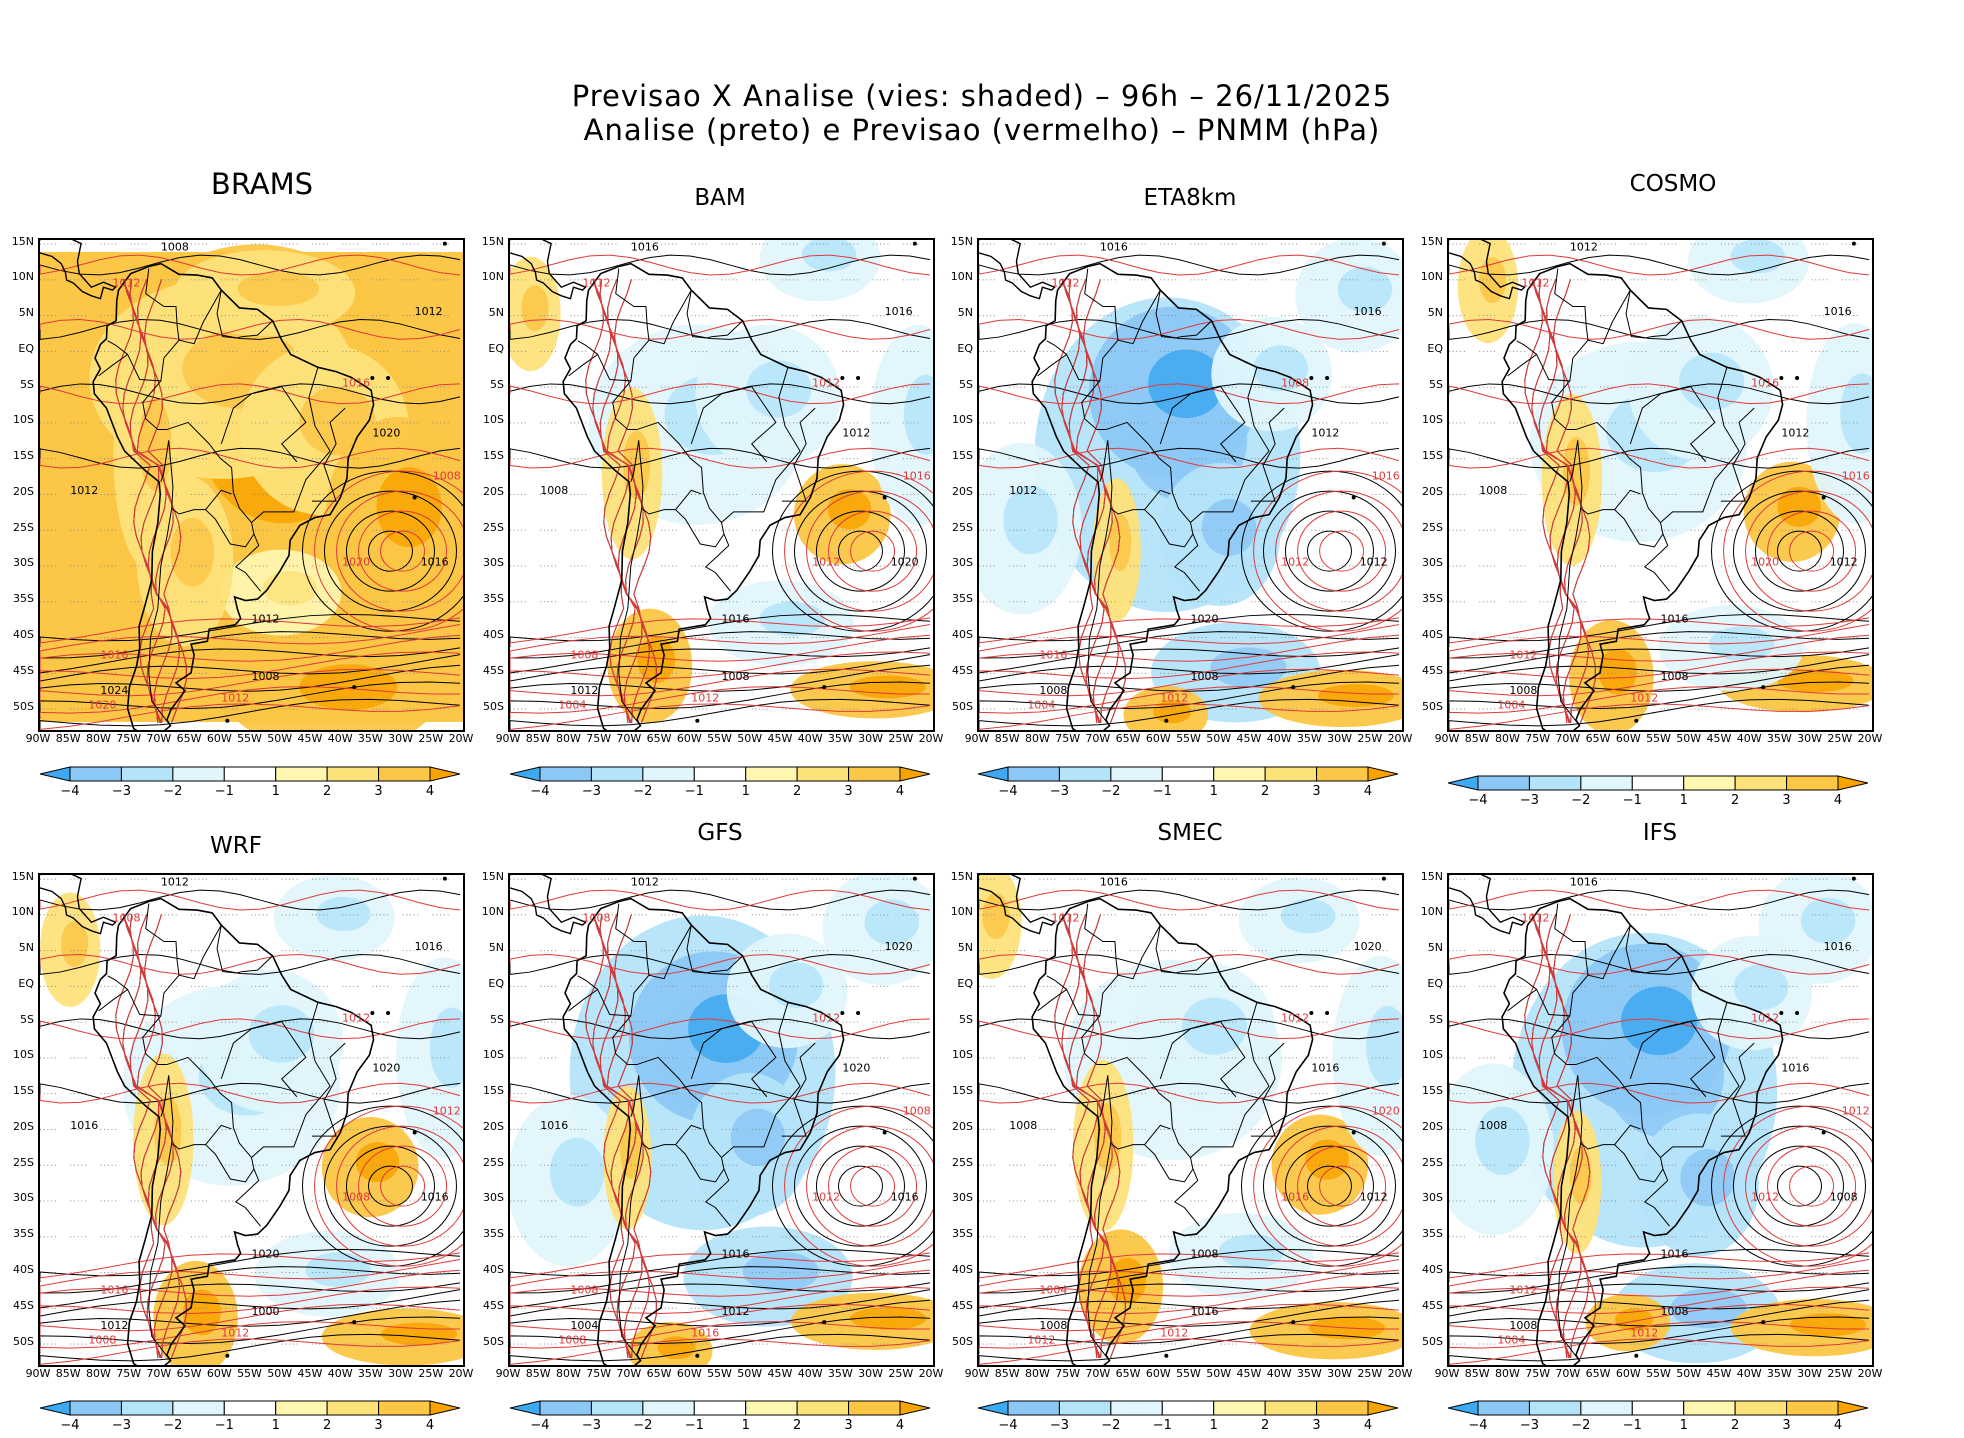  I want to click on longitude-tick-label: 20W, so click(1870, 1373).